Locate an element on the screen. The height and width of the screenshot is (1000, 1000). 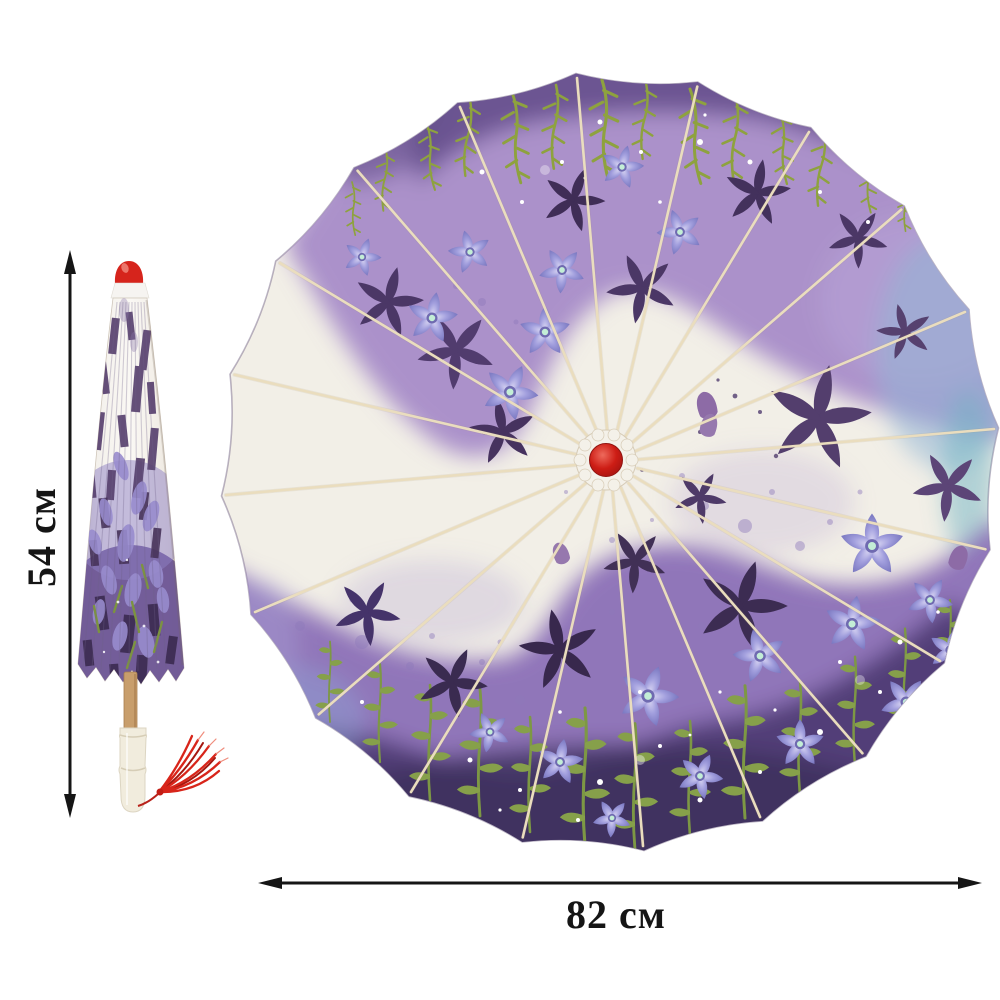
height-dimension-label: 54 см is located at coordinates (41, 537).